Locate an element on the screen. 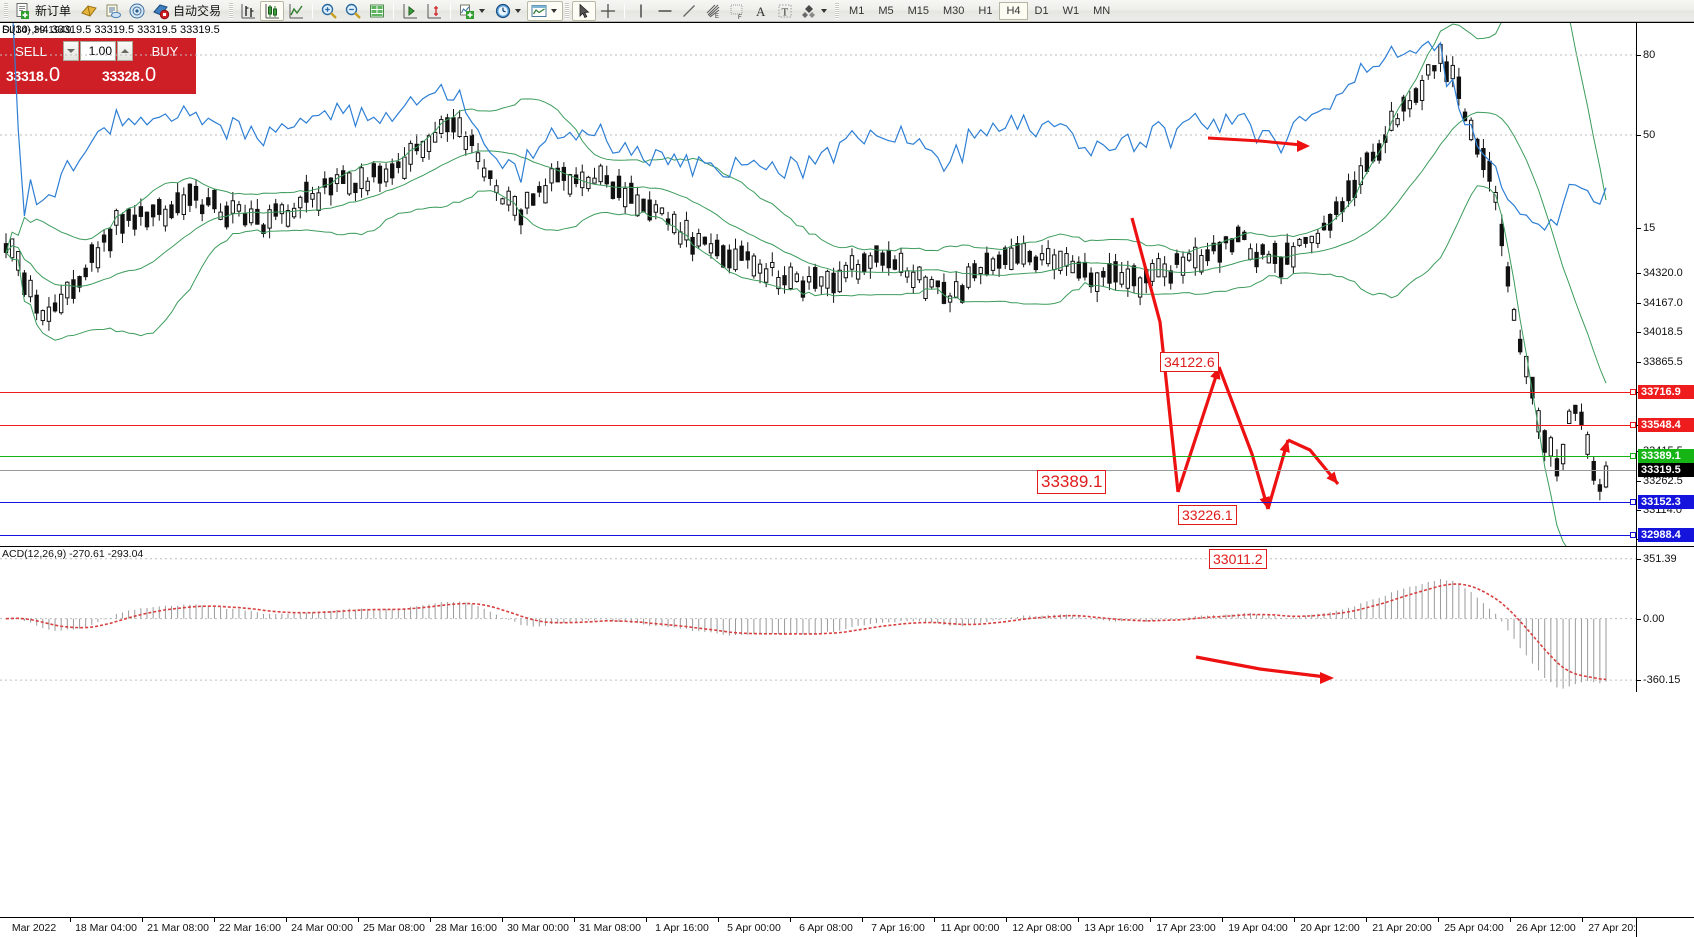  time-tick-label: 6 Apr 08:00 is located at coordinates (826, 928).